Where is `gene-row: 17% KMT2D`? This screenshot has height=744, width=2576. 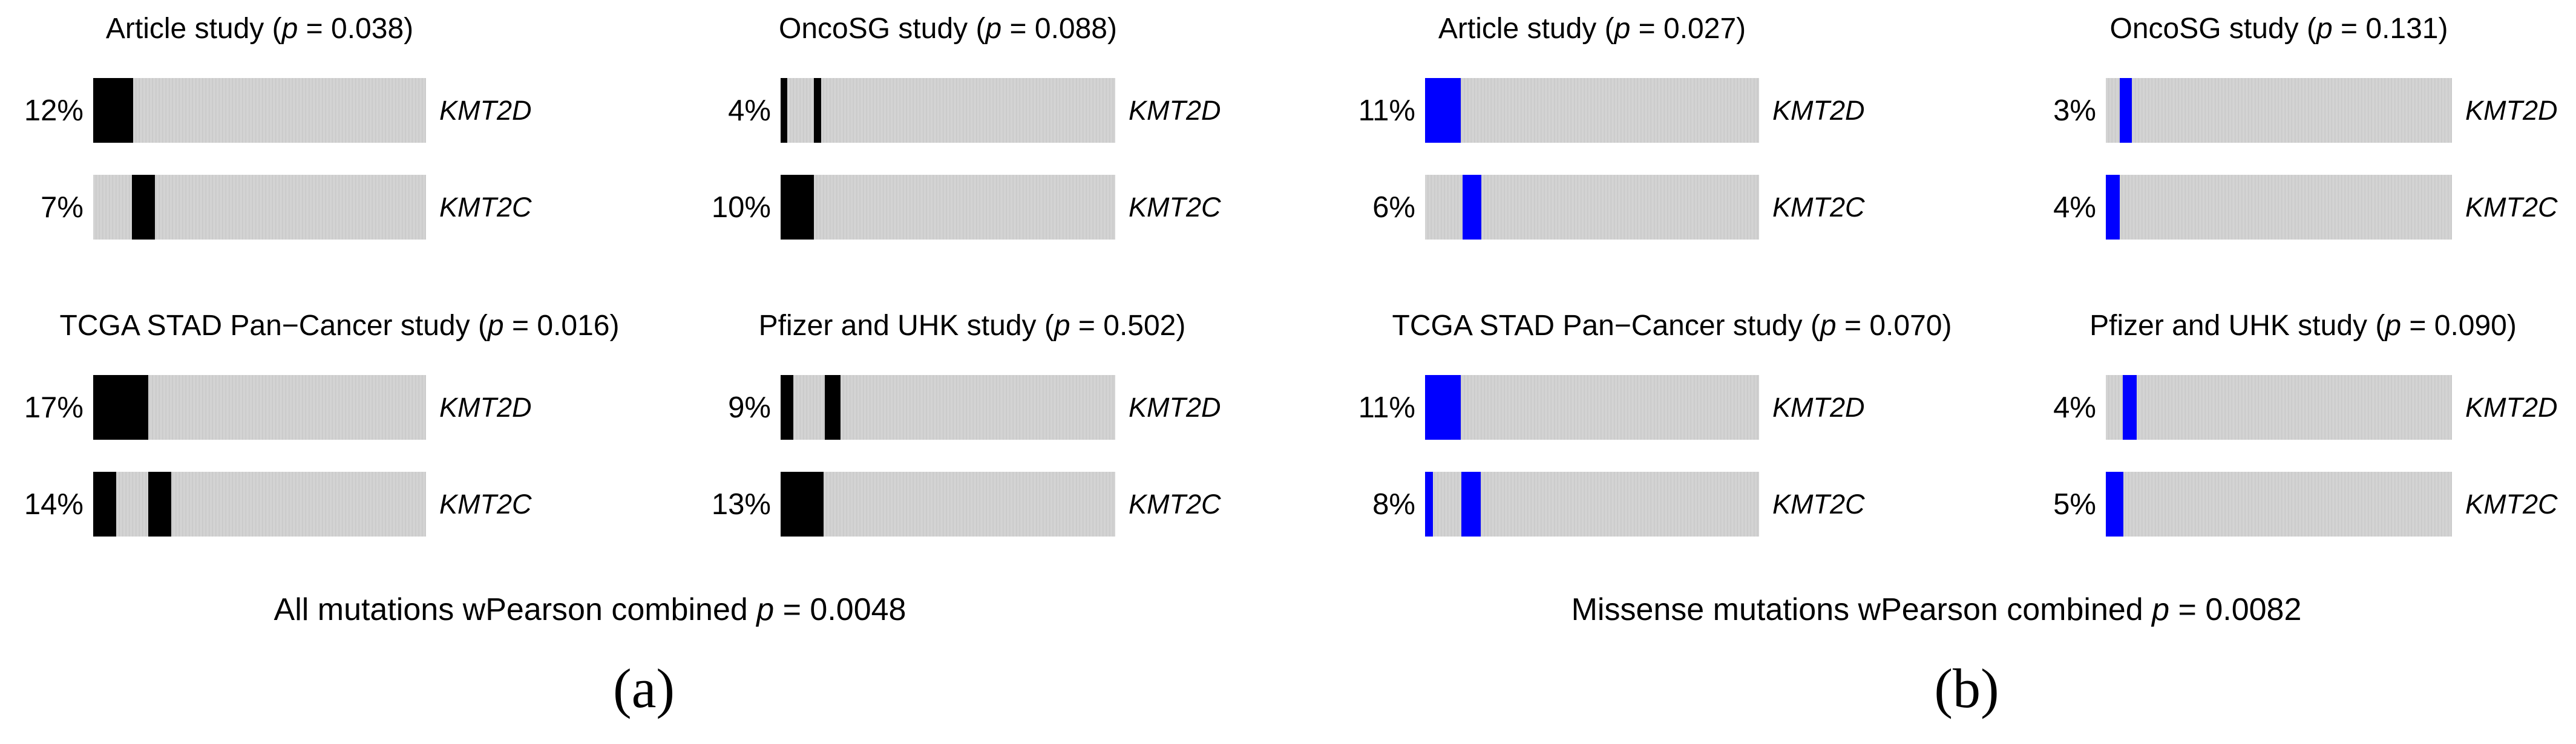 gene-row: 17% KMT2D is located at coordinates (278, 407).